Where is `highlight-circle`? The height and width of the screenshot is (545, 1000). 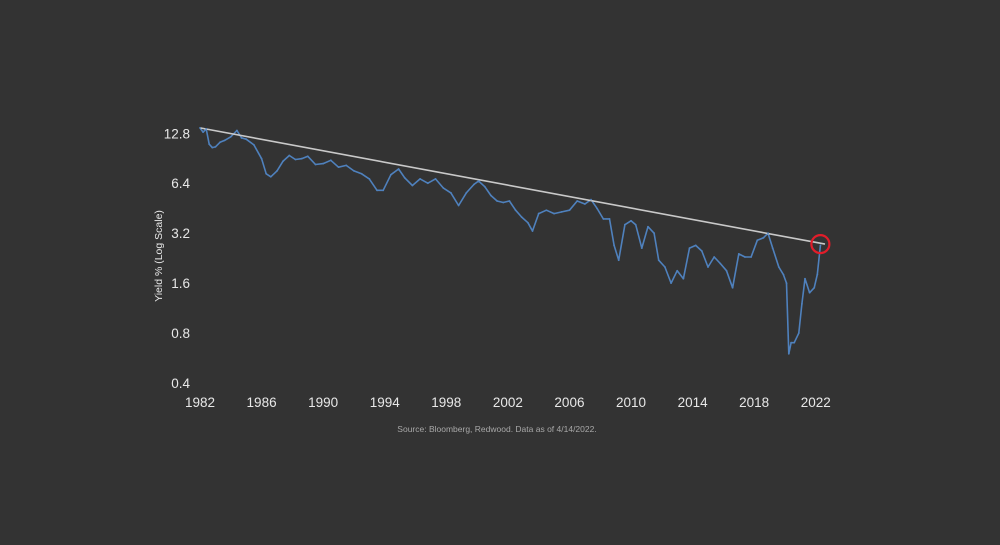 highlight-circle is located at coordinates (820, 244).